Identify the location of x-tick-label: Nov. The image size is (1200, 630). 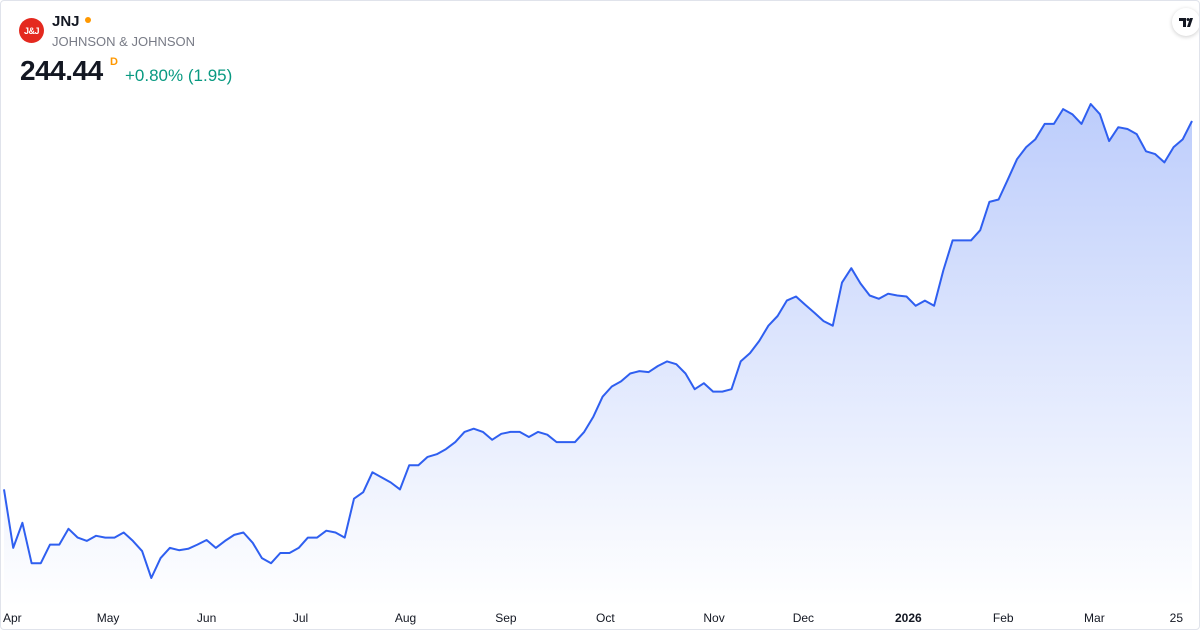
(713, 618).